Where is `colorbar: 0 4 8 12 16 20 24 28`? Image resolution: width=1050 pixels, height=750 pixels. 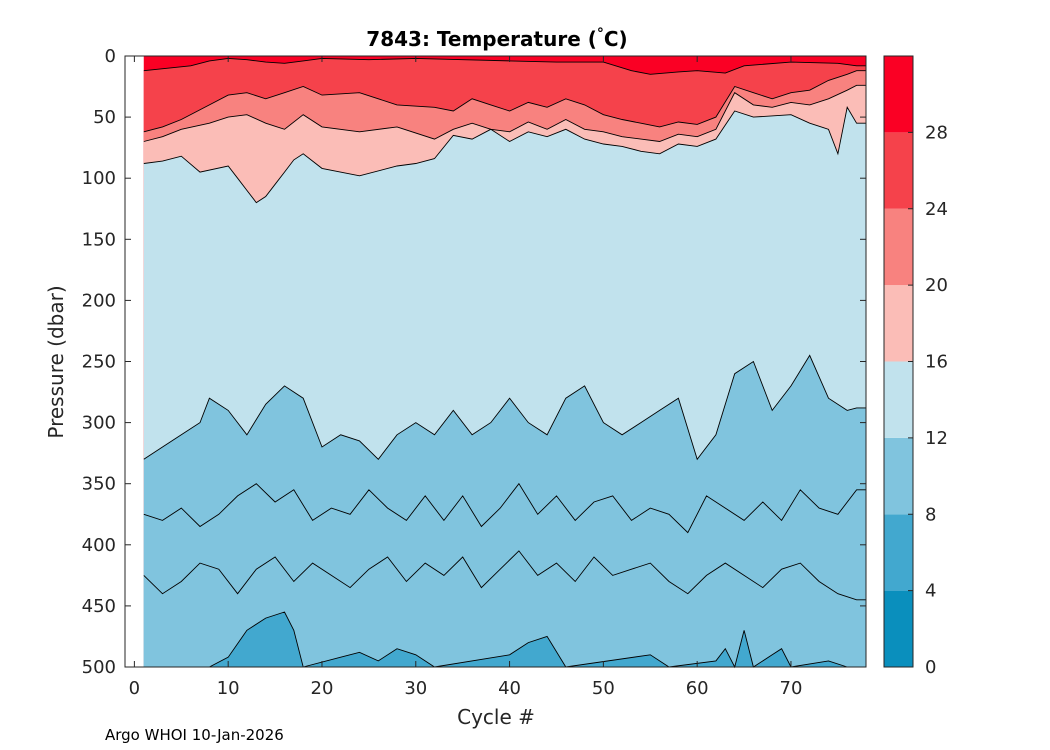
colorbar: 0 4 8 12 16 20 24 28 is located at coordinates (915, 366).